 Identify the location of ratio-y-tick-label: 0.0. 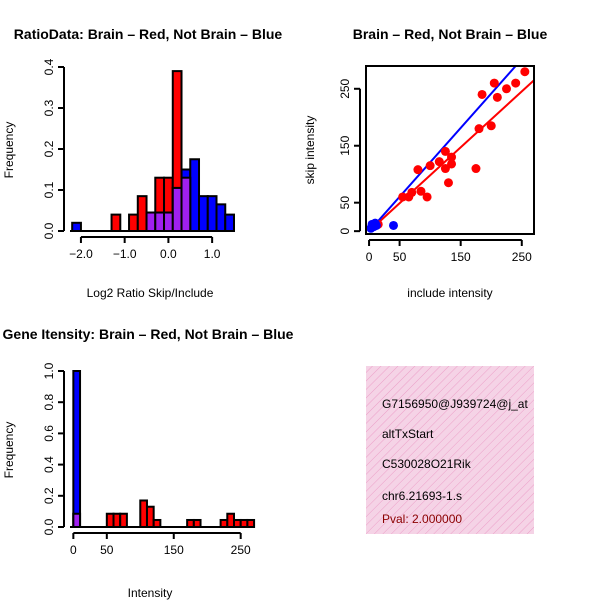
(49, 230).